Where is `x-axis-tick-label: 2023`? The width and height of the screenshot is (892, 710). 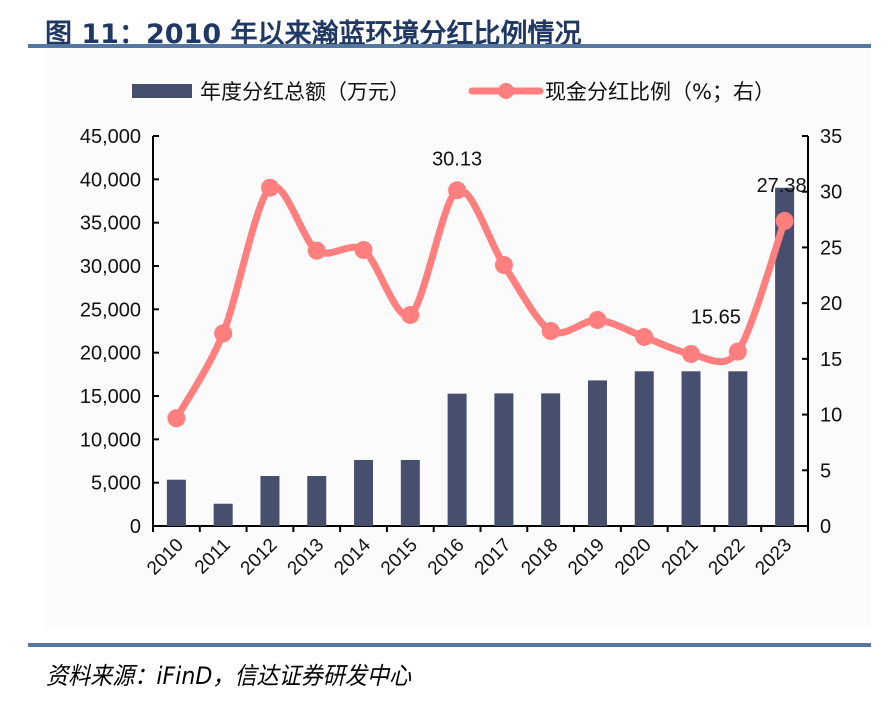 x-axis-tick-label: 2023 is located at coordinates (773, 557).